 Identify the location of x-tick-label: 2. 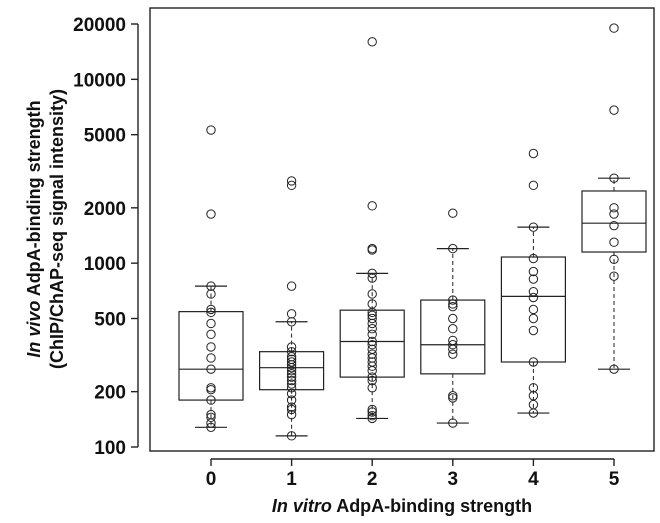
(372, 479).